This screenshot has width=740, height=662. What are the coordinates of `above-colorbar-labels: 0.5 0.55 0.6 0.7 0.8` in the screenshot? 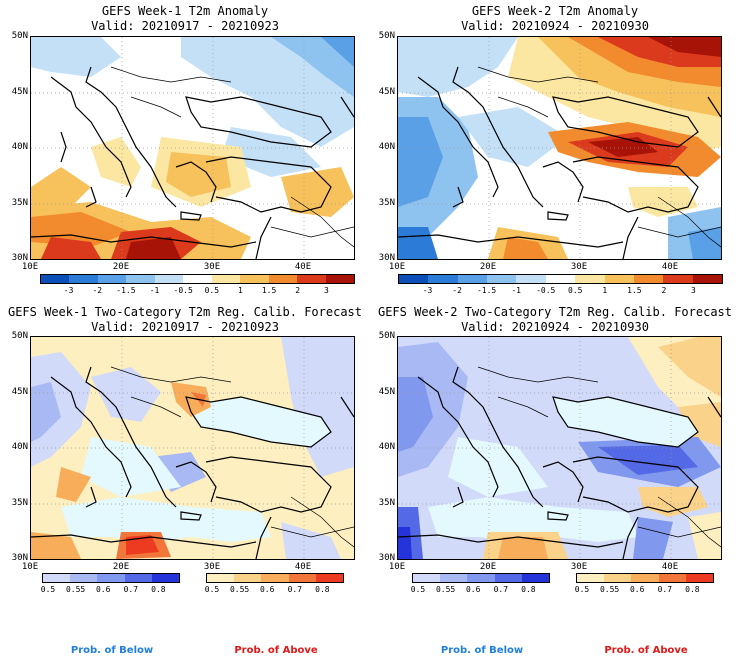 It's located at (274, 591).